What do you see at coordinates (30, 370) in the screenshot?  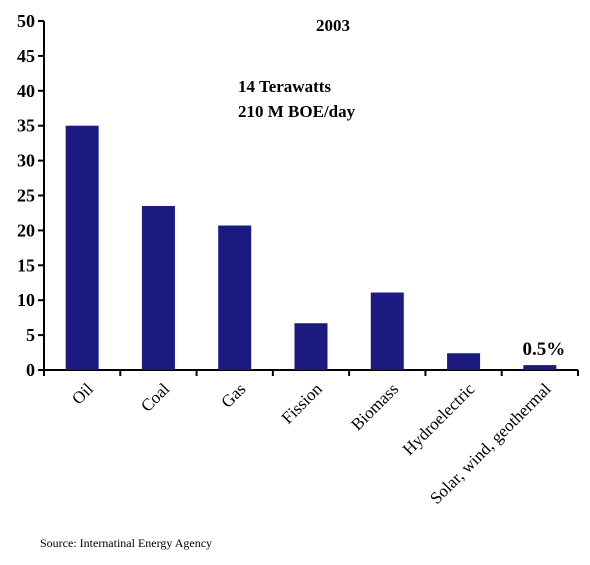 I see `y-tick-label: 0` at bounding box center [30, 370].